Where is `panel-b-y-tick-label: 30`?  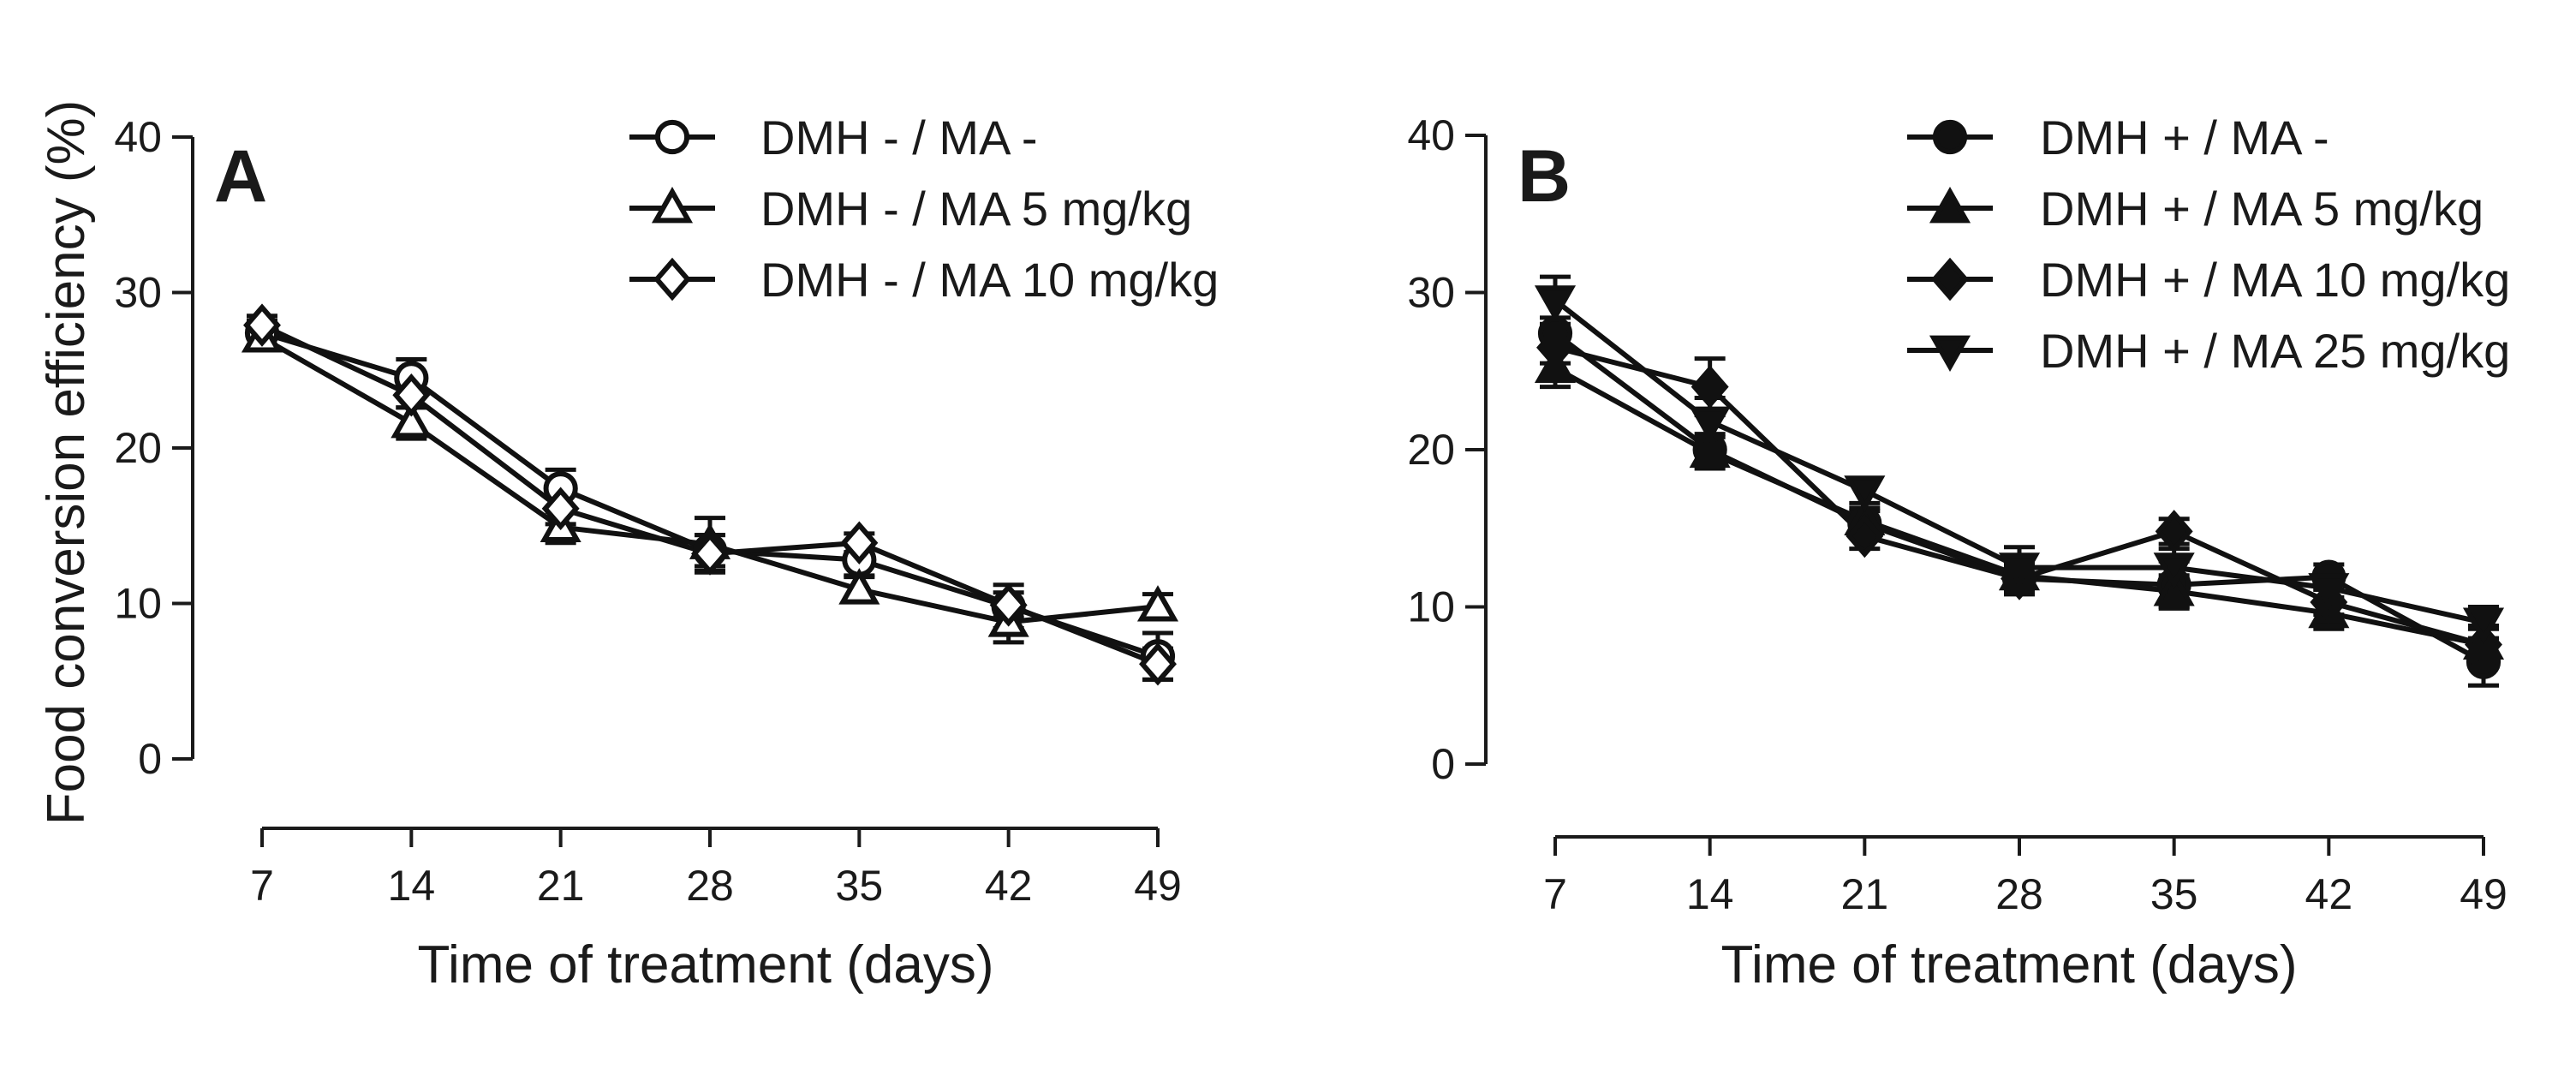 panel-b-y-tick-label: 30 is located at coordinates (1431, 293).